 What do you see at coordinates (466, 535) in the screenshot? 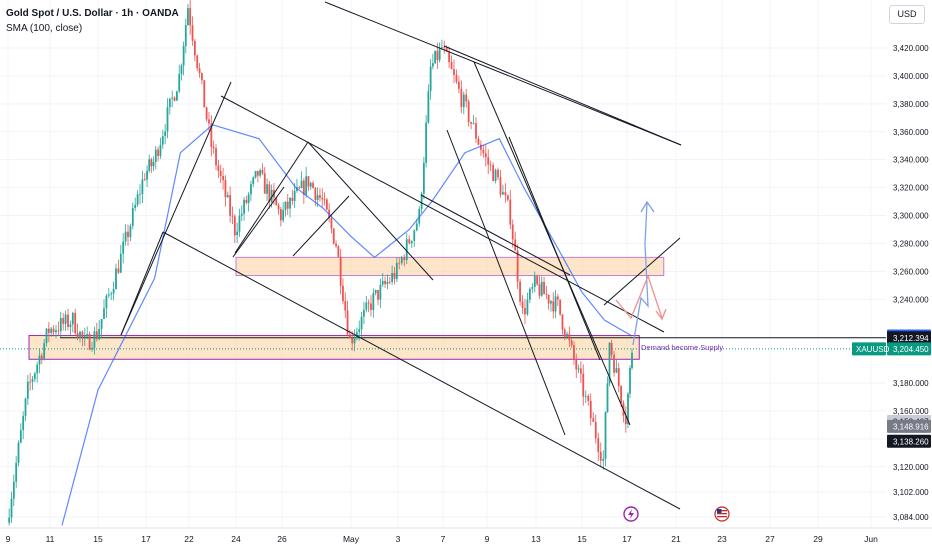
I see `time-axis: 9 11 15 17 22 24 26 May 3 7 9 13 15 17 21 23 27 29 Jun` at bounding box center [466, 535].